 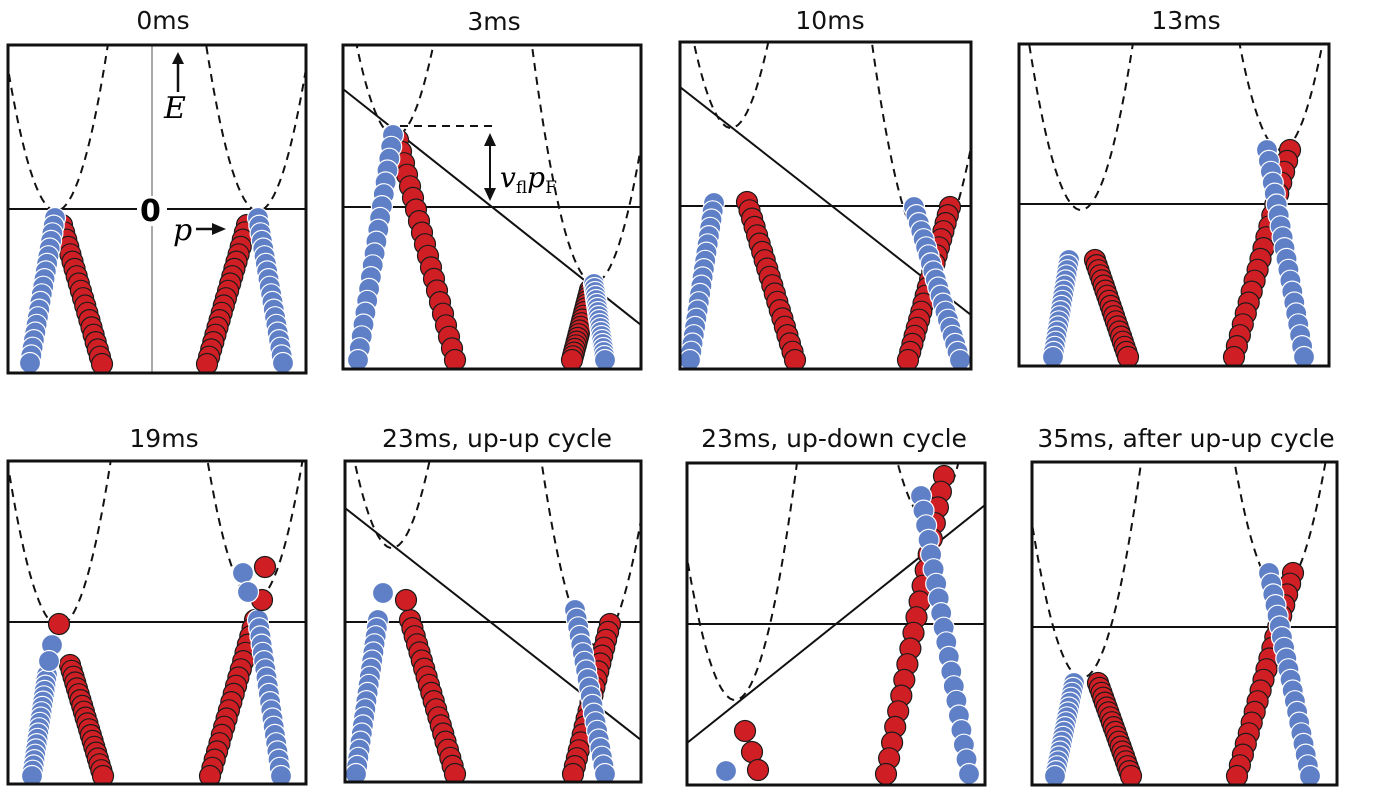 I want to click on panel-title-10ms: 10ms, so click(x=830, y=20).